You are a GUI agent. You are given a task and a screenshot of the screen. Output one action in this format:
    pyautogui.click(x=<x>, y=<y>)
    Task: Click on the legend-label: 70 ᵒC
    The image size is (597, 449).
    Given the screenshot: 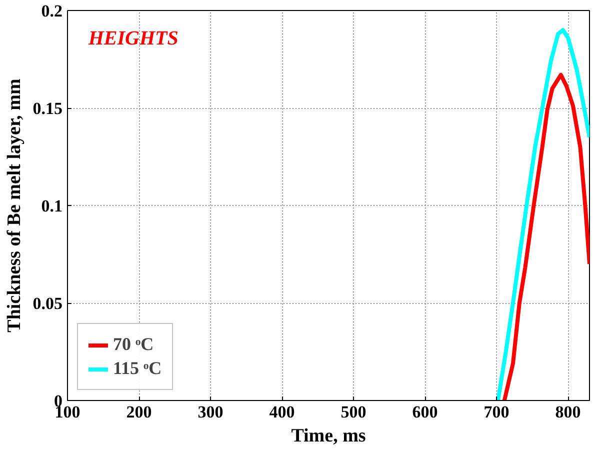 What is the action you would take?
    pyautogui.click(x=133, y=344)
    